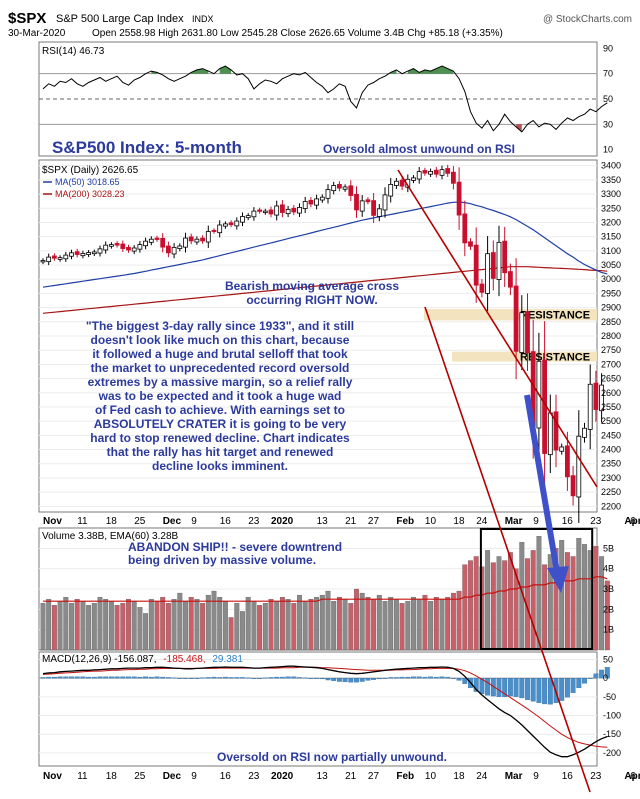 This screenshot has width=640, height=799. What do you see at coordinates (608, 630) in the screenshot?
I see `volume-tick-1B: 1B` at bounding box center [608, 630].